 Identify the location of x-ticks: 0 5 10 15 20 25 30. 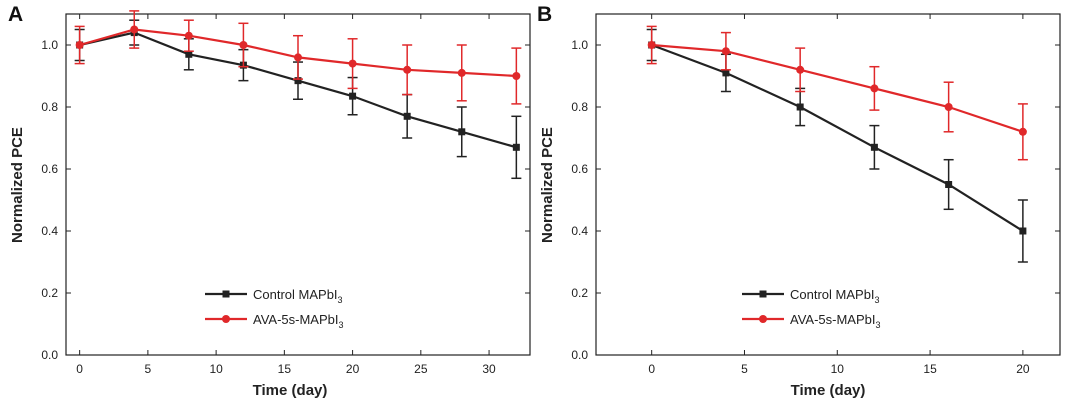
(286, 369).